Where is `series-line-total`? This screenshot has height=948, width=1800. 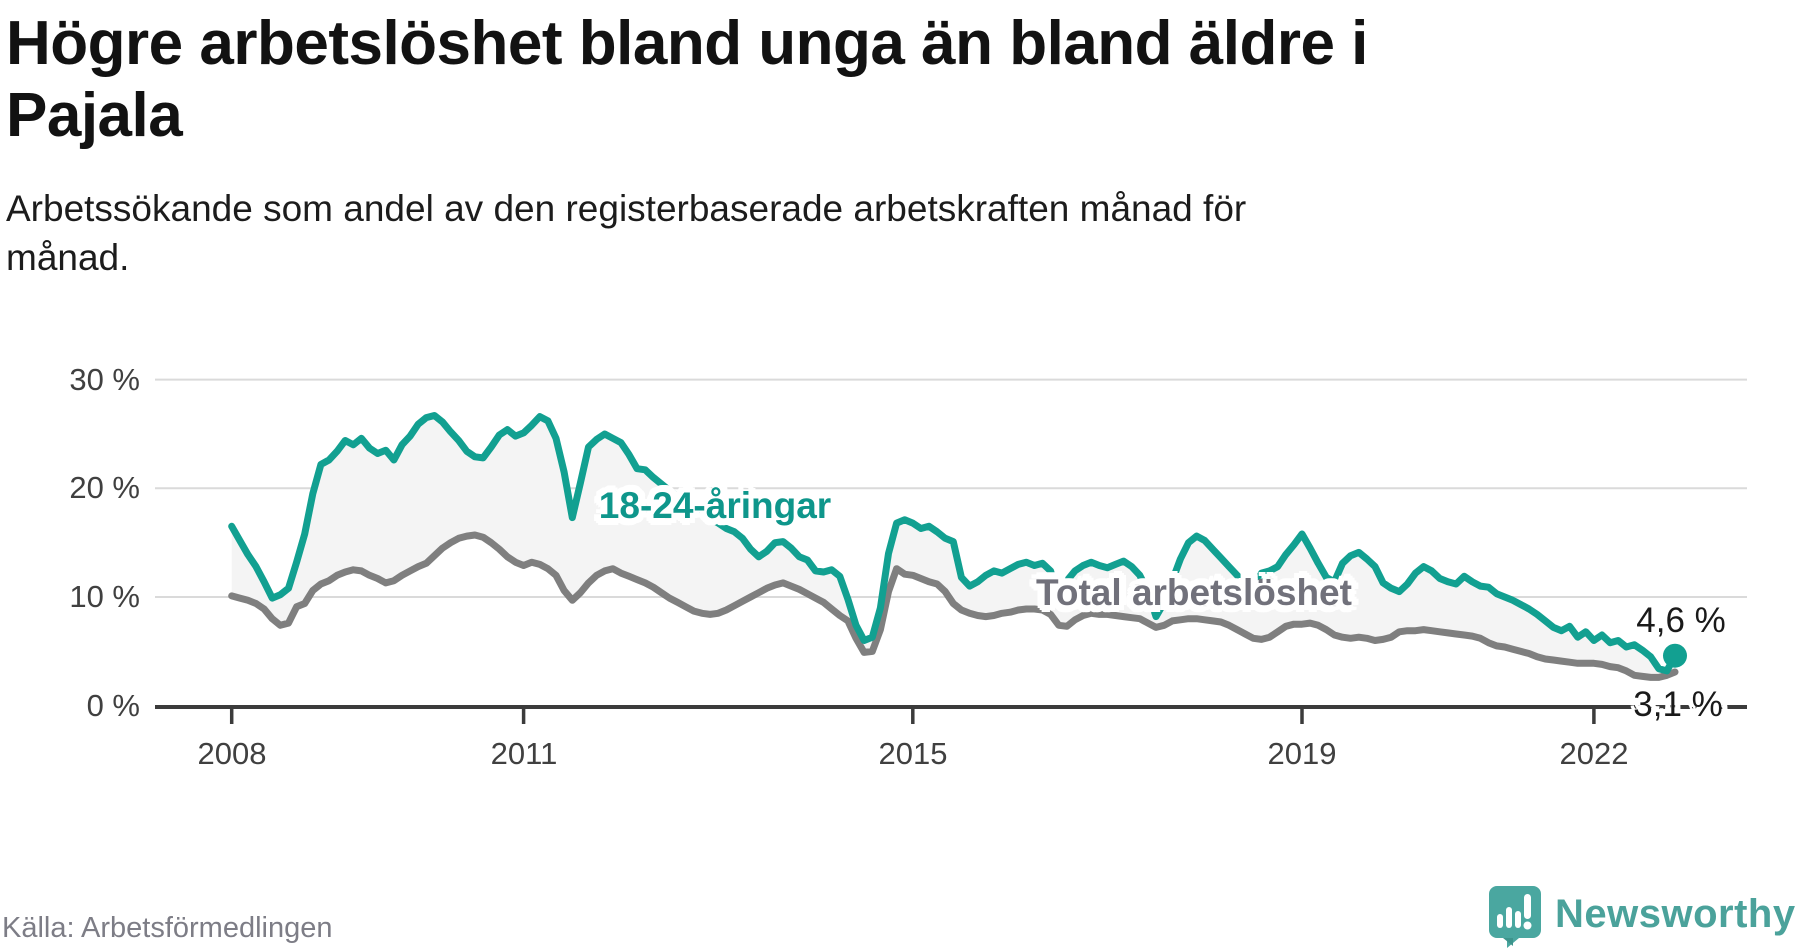
series-line-total is located at coordinates (953, 606).